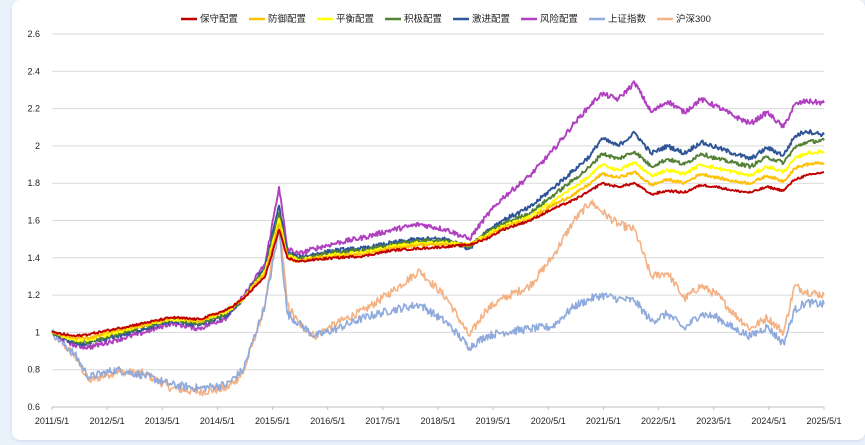  Describe the element at coordinates (52, 421) in the screenshot. I see `x-tick-label: 2011/5/1` at that location.